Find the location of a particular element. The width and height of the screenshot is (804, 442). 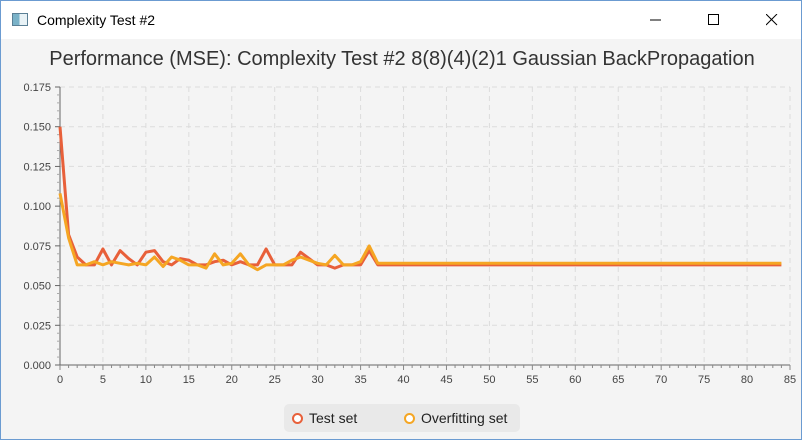

y-tick-label: 0.000 is located at coordinates (37, 366).